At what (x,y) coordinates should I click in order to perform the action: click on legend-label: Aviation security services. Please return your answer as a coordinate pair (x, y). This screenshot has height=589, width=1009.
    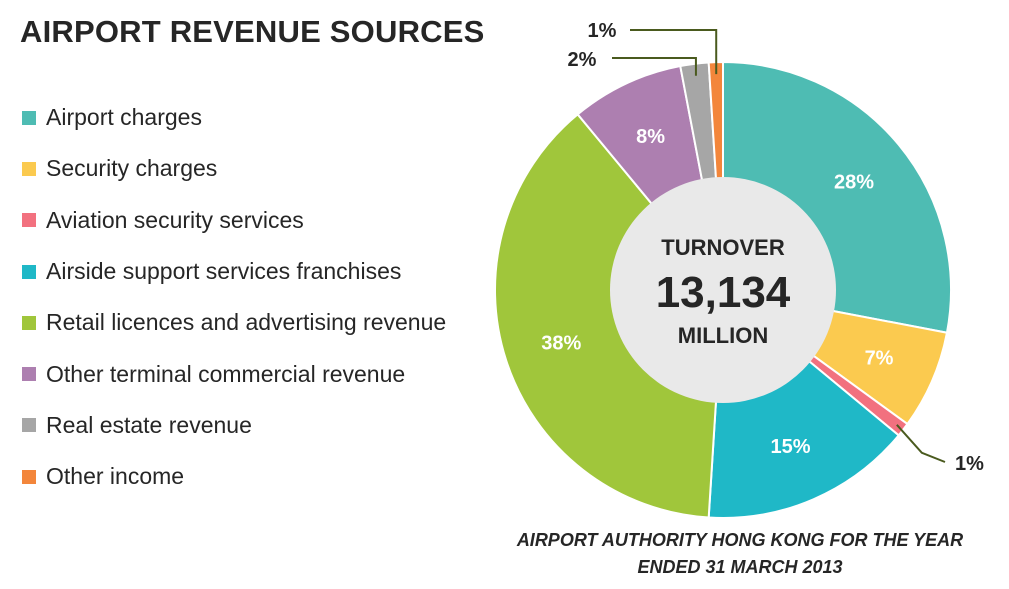
    Looking at the image, I should click on (175, 219).